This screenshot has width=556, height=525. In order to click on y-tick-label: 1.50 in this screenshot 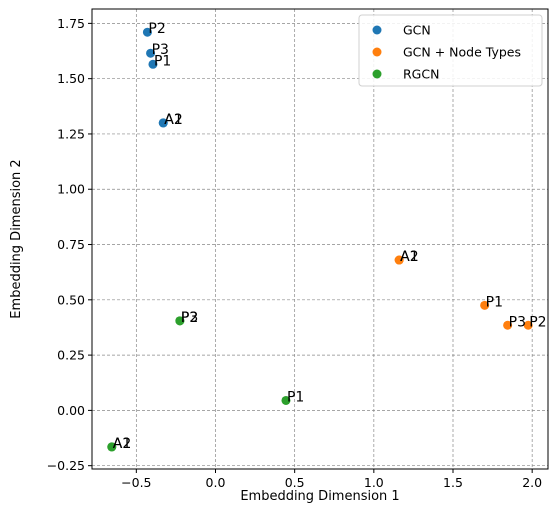, I will do `click(71, 78)`.